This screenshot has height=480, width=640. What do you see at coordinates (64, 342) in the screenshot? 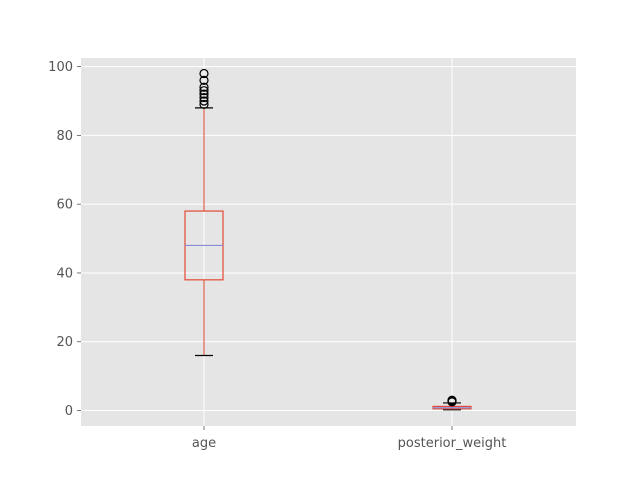
I see `y-tick-label: 20` at bounding box center [64, 342].